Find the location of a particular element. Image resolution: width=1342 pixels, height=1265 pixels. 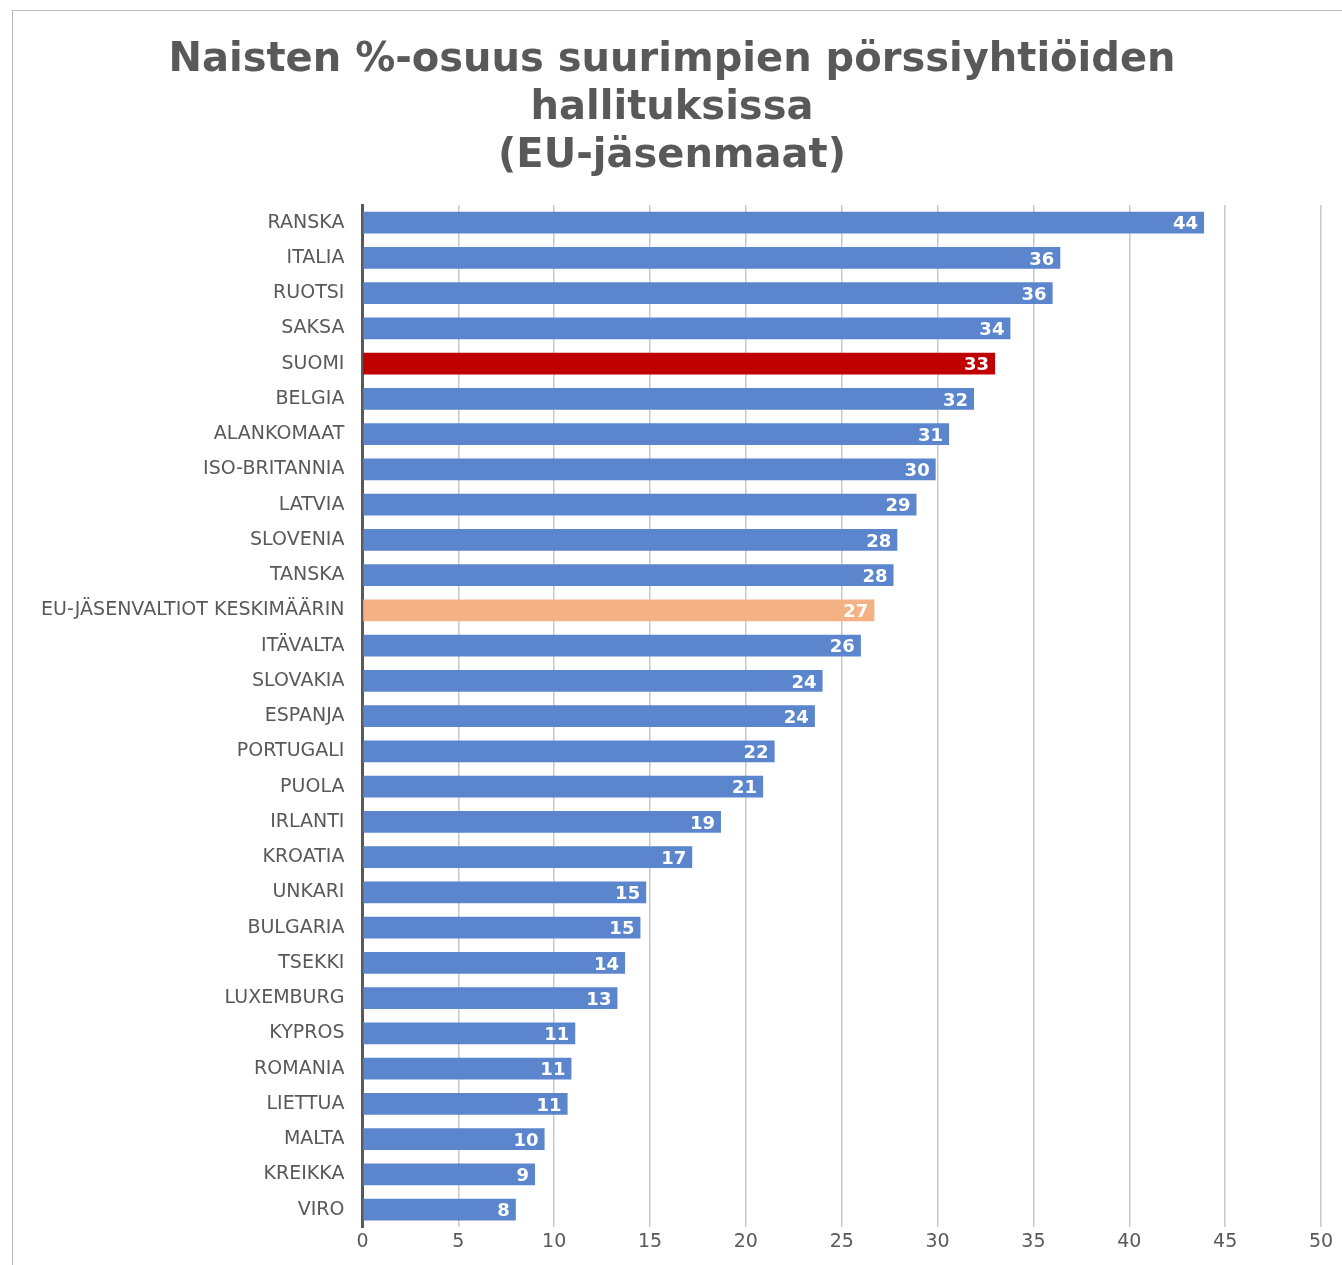

data-label: 14 is located at coordinates (607, 963).